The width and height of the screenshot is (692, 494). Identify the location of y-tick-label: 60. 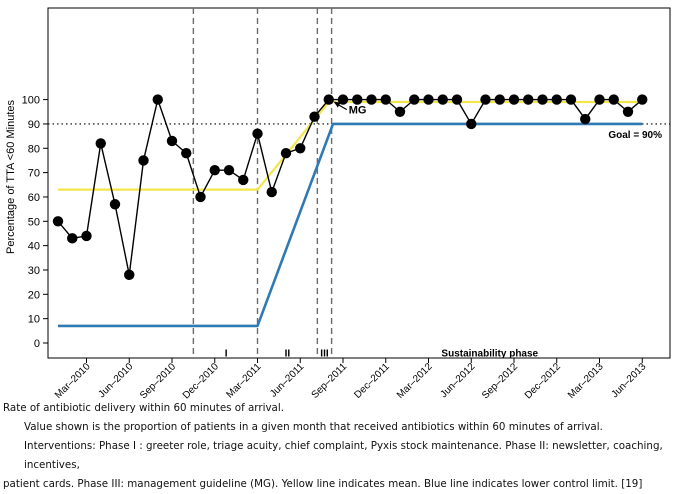
(34, 198).